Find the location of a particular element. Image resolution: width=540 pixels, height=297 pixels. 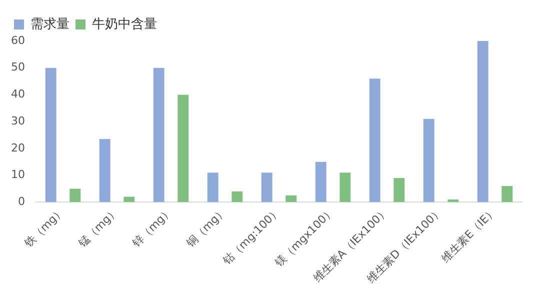

x-tick-label: 铜（mg） is located at coordinates (206, 227).